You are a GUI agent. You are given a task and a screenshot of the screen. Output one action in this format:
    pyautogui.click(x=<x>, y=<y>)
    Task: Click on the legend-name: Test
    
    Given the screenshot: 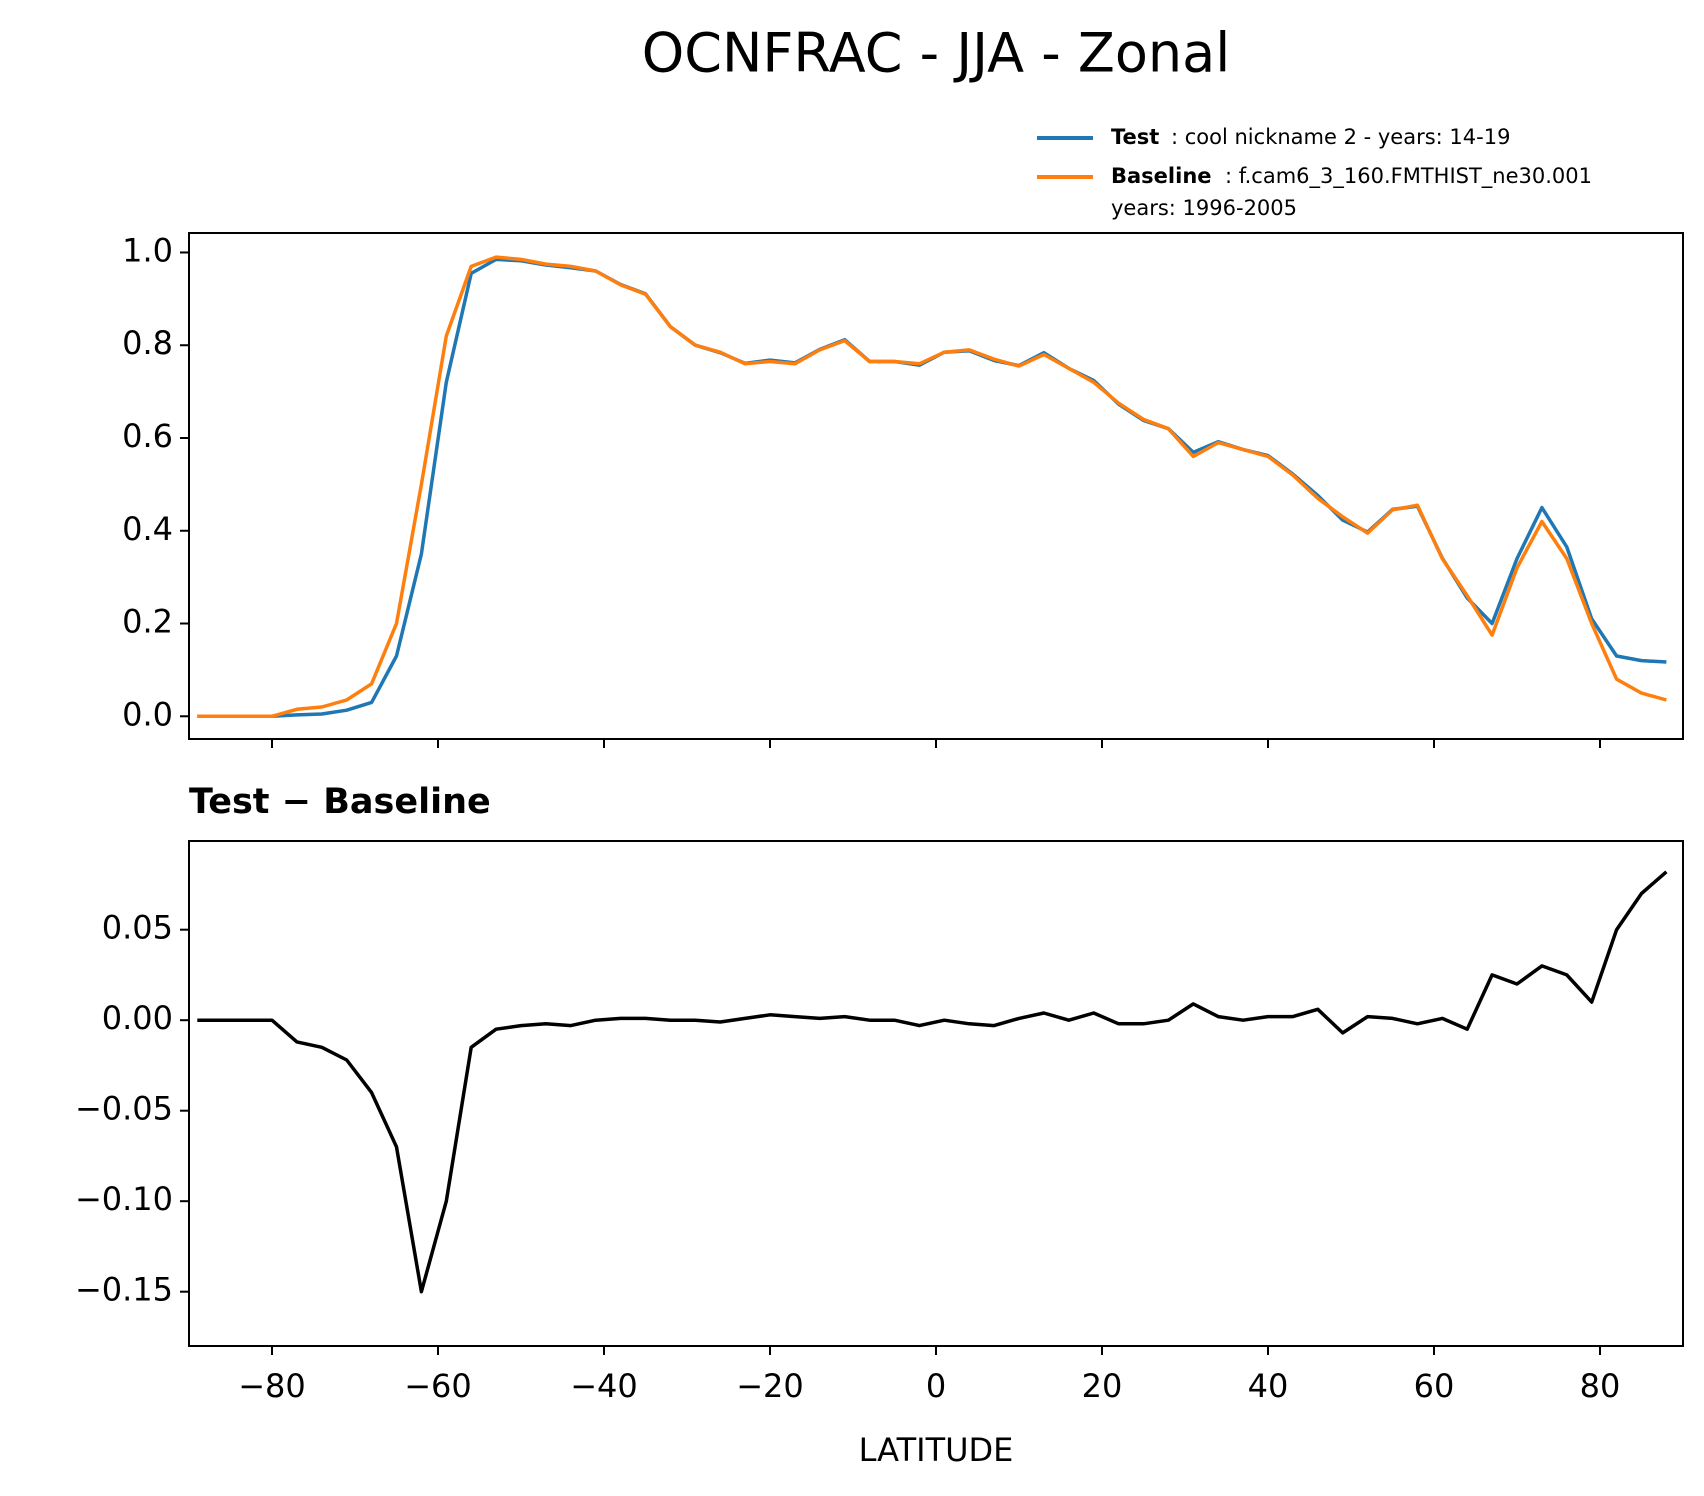 What is the action you would take?
    pyautogui.click(x=1135, y=137)
    